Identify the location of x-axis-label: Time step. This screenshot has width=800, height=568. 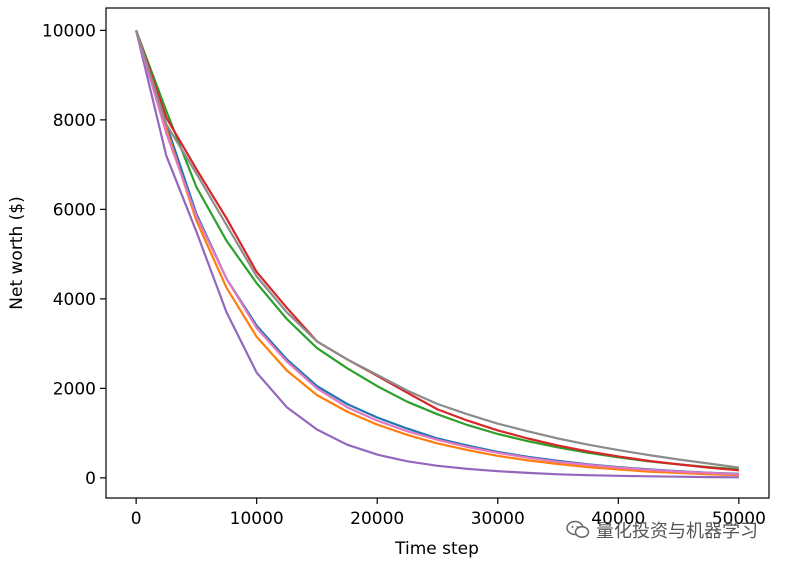
(436, 549).